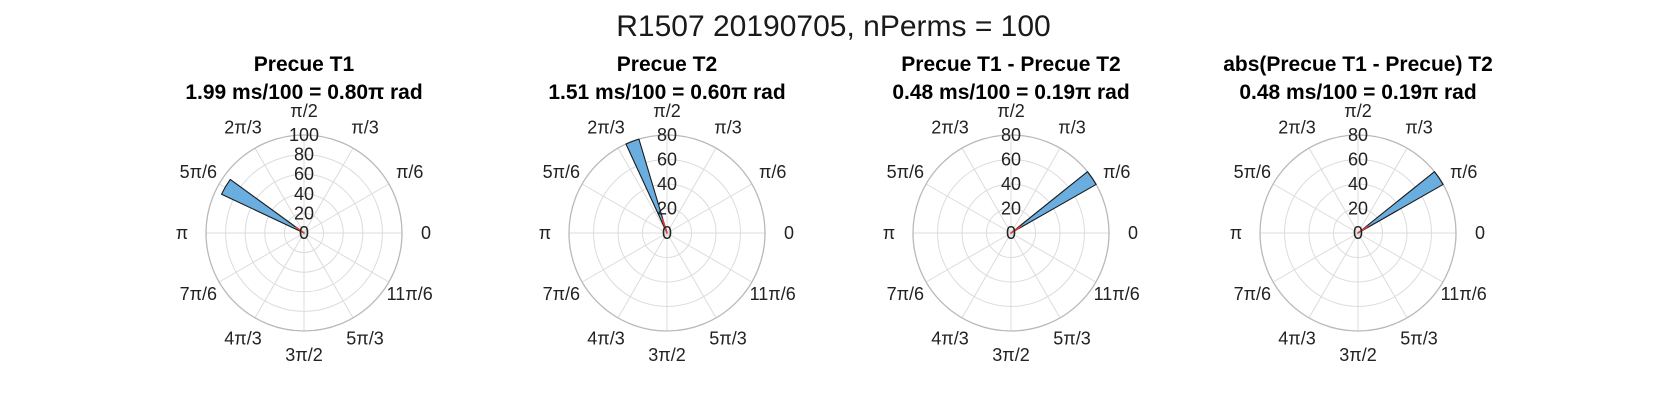 This screenshot has width=1667, height=417. Describe the element at coordinates (304, 92) in the screenshot. I see `panel-subtitle: 1.99 ms/100 = 0.80π rad` at that location.